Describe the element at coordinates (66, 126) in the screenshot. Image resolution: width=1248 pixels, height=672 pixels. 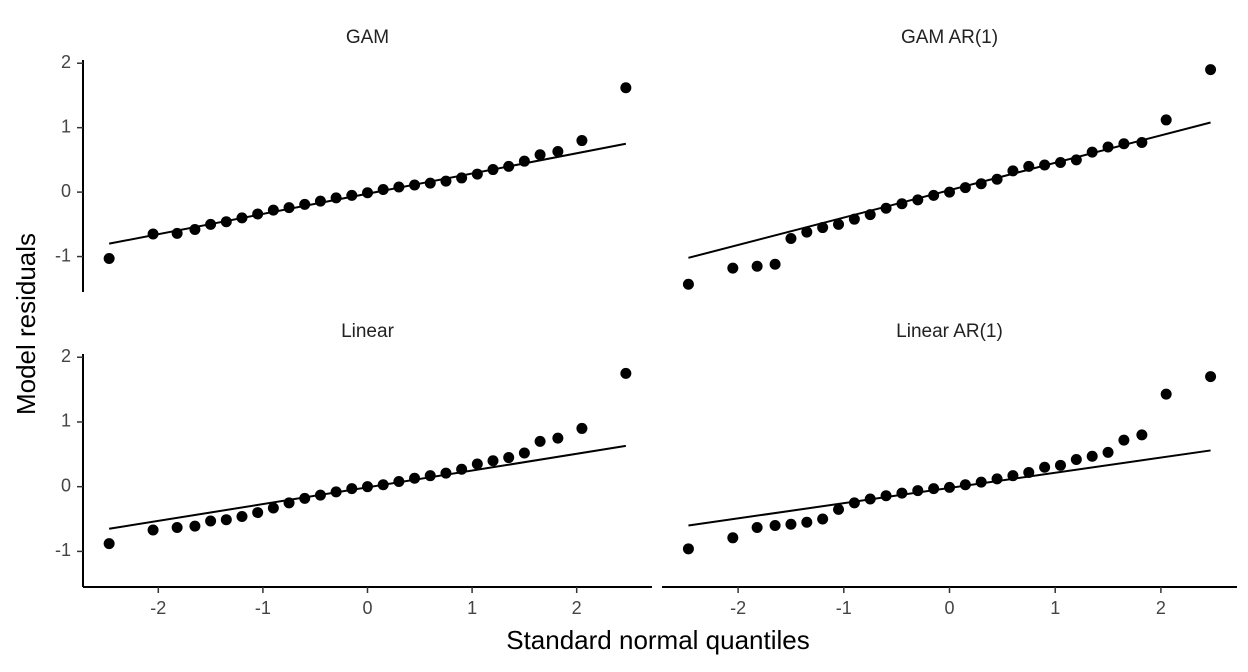
I see `y-tick-label: 1` at that location.